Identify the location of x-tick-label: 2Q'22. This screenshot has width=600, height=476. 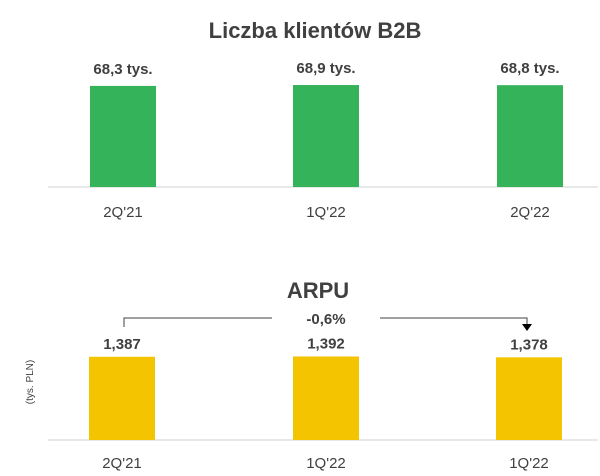
(530, 212).